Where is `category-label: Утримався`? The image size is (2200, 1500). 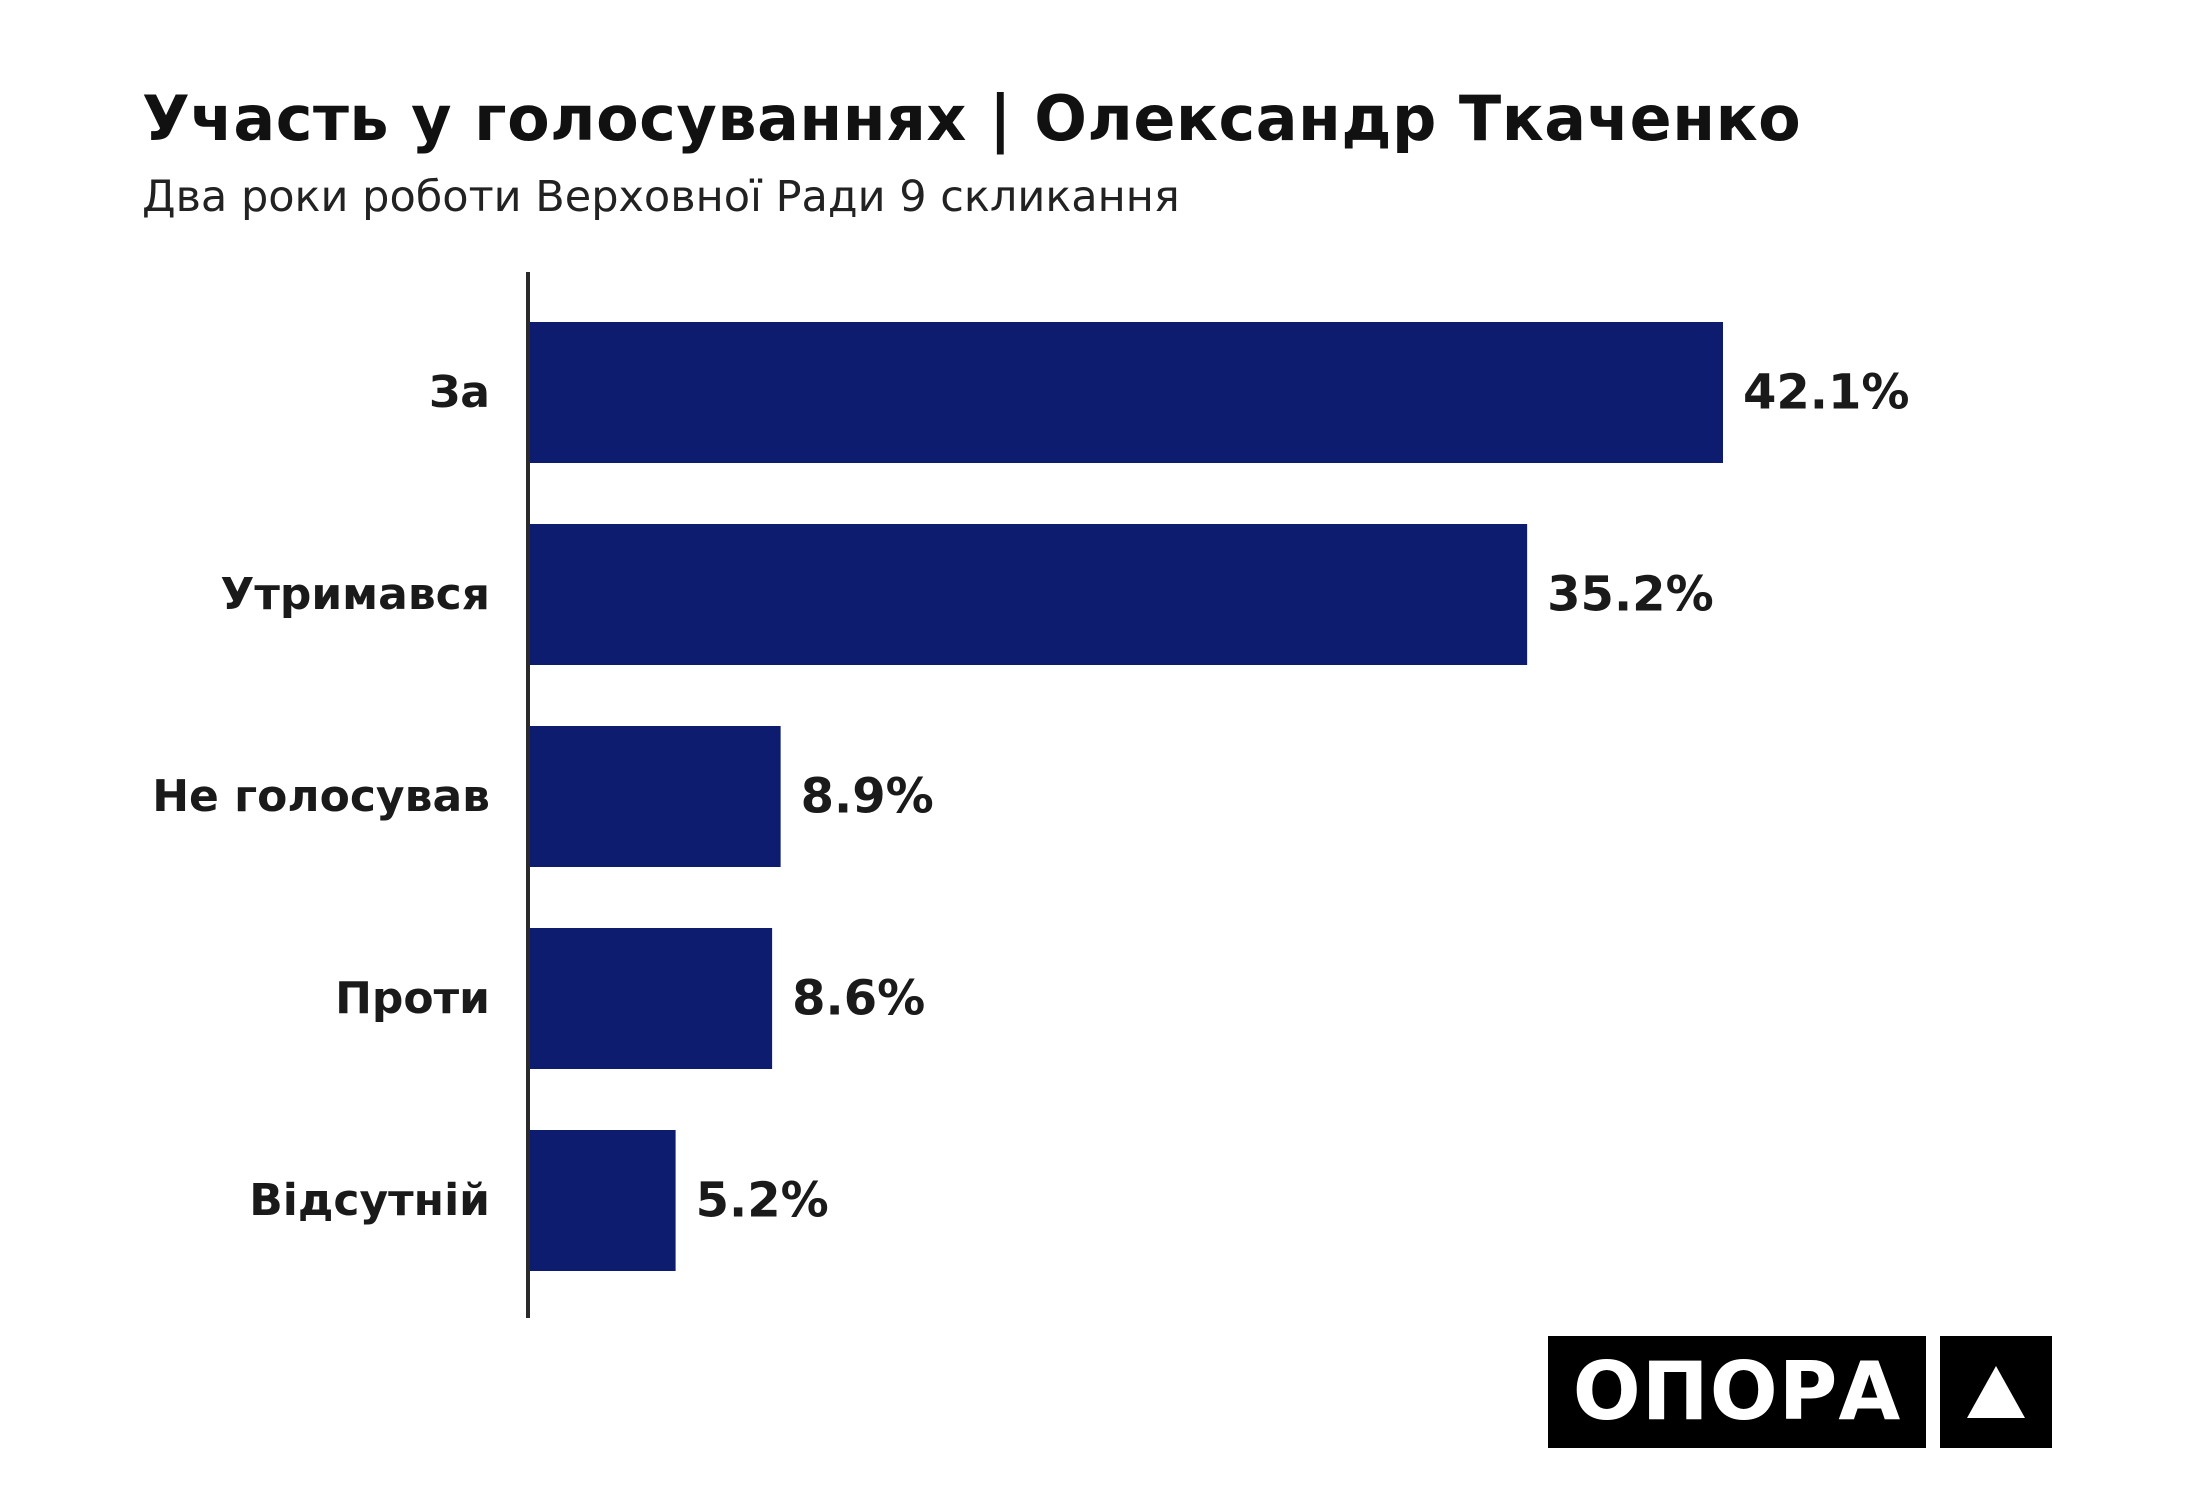 category-label: Утримався is located at coordinates (355, 594).